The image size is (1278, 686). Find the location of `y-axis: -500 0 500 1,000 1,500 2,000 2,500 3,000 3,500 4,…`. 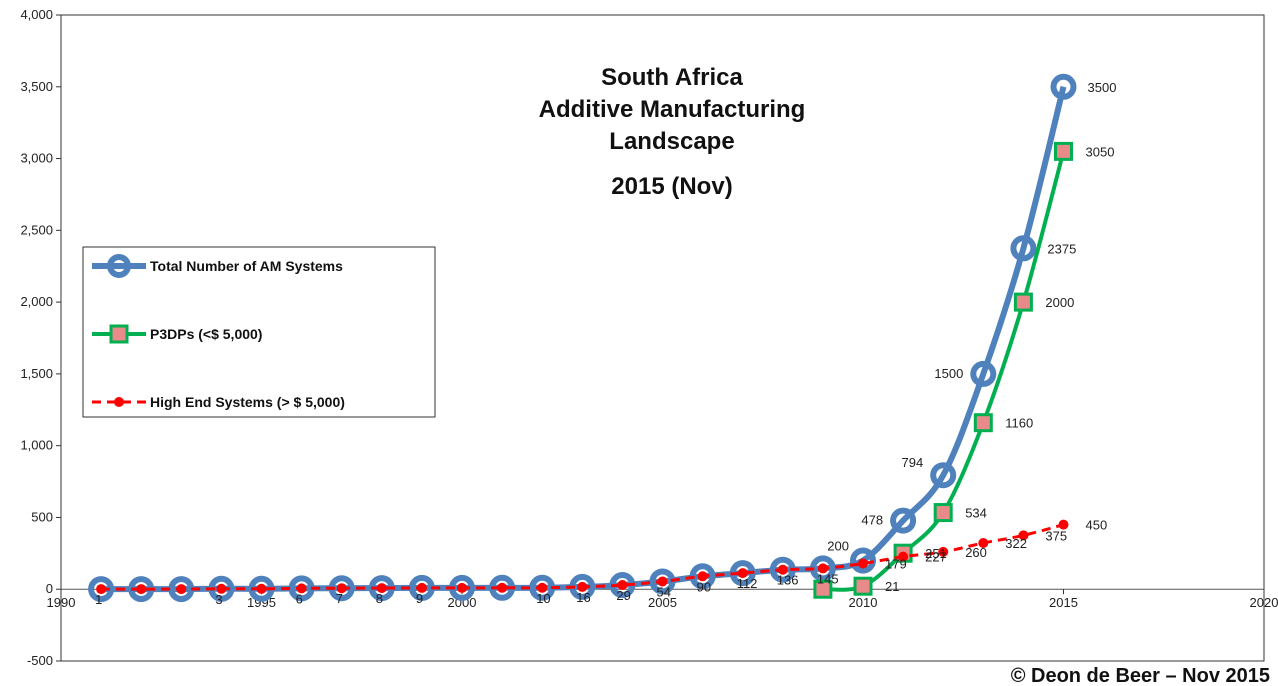

y-axis: -500 0 500 1,000 1,500 2,000 2,500 3,000 3,500 4,… is located at coordinates (40, 337).